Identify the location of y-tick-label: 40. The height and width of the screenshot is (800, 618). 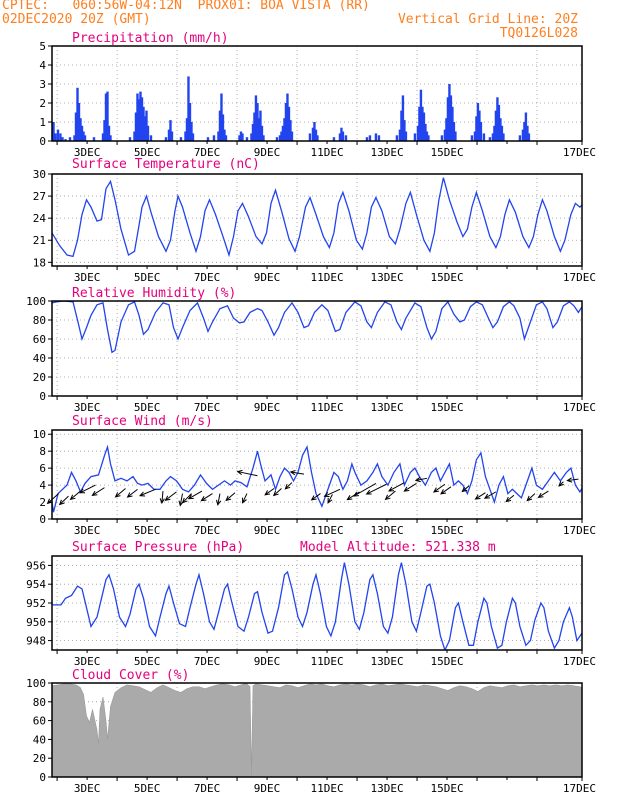
(39, 739).